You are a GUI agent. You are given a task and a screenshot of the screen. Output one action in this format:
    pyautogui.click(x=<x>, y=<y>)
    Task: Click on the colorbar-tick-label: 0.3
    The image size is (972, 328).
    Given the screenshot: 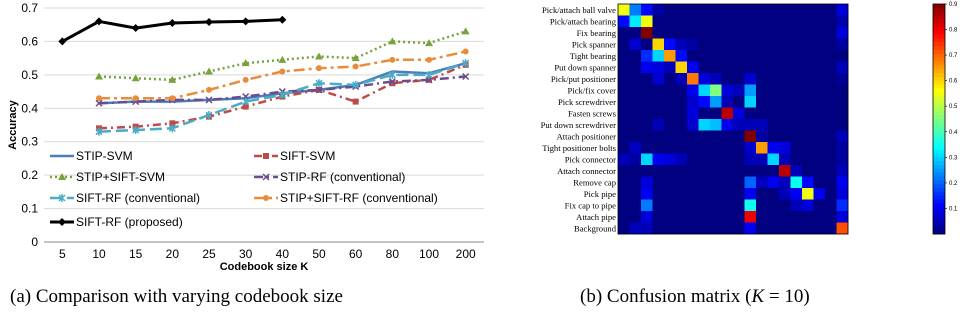 What is the action you would take?
    pyautogui.click(x=953, y=158)
    